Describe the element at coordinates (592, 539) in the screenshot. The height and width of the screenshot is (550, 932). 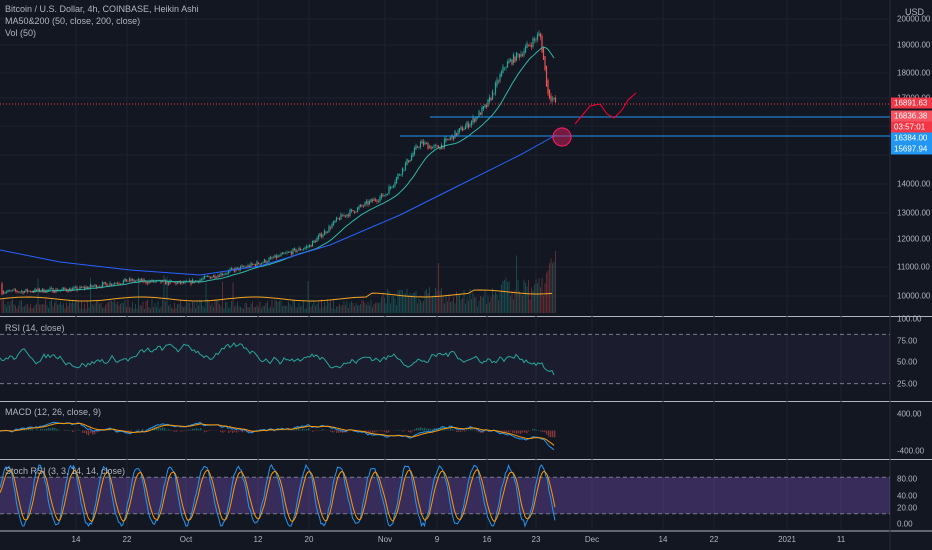
I see `time-tick: Dec` at that location.